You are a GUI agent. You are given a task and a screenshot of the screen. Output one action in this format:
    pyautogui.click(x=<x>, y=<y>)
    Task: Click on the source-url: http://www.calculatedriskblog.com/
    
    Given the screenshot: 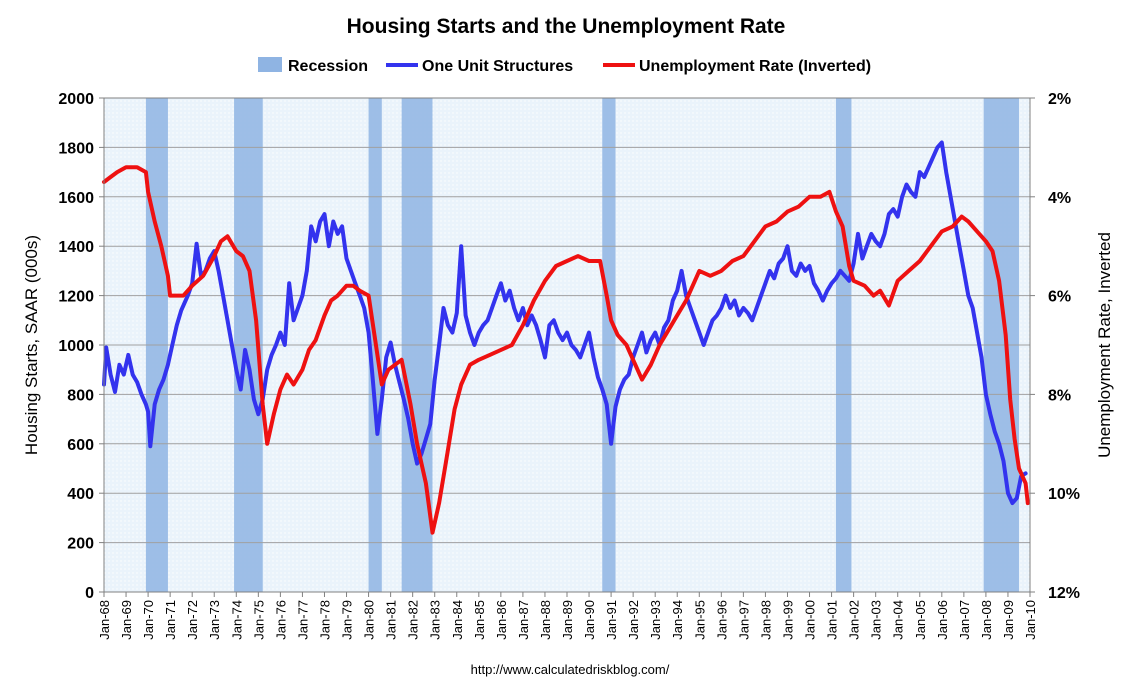 What is the action you would take?
    pyautogui.click(x=570, y=669)
    